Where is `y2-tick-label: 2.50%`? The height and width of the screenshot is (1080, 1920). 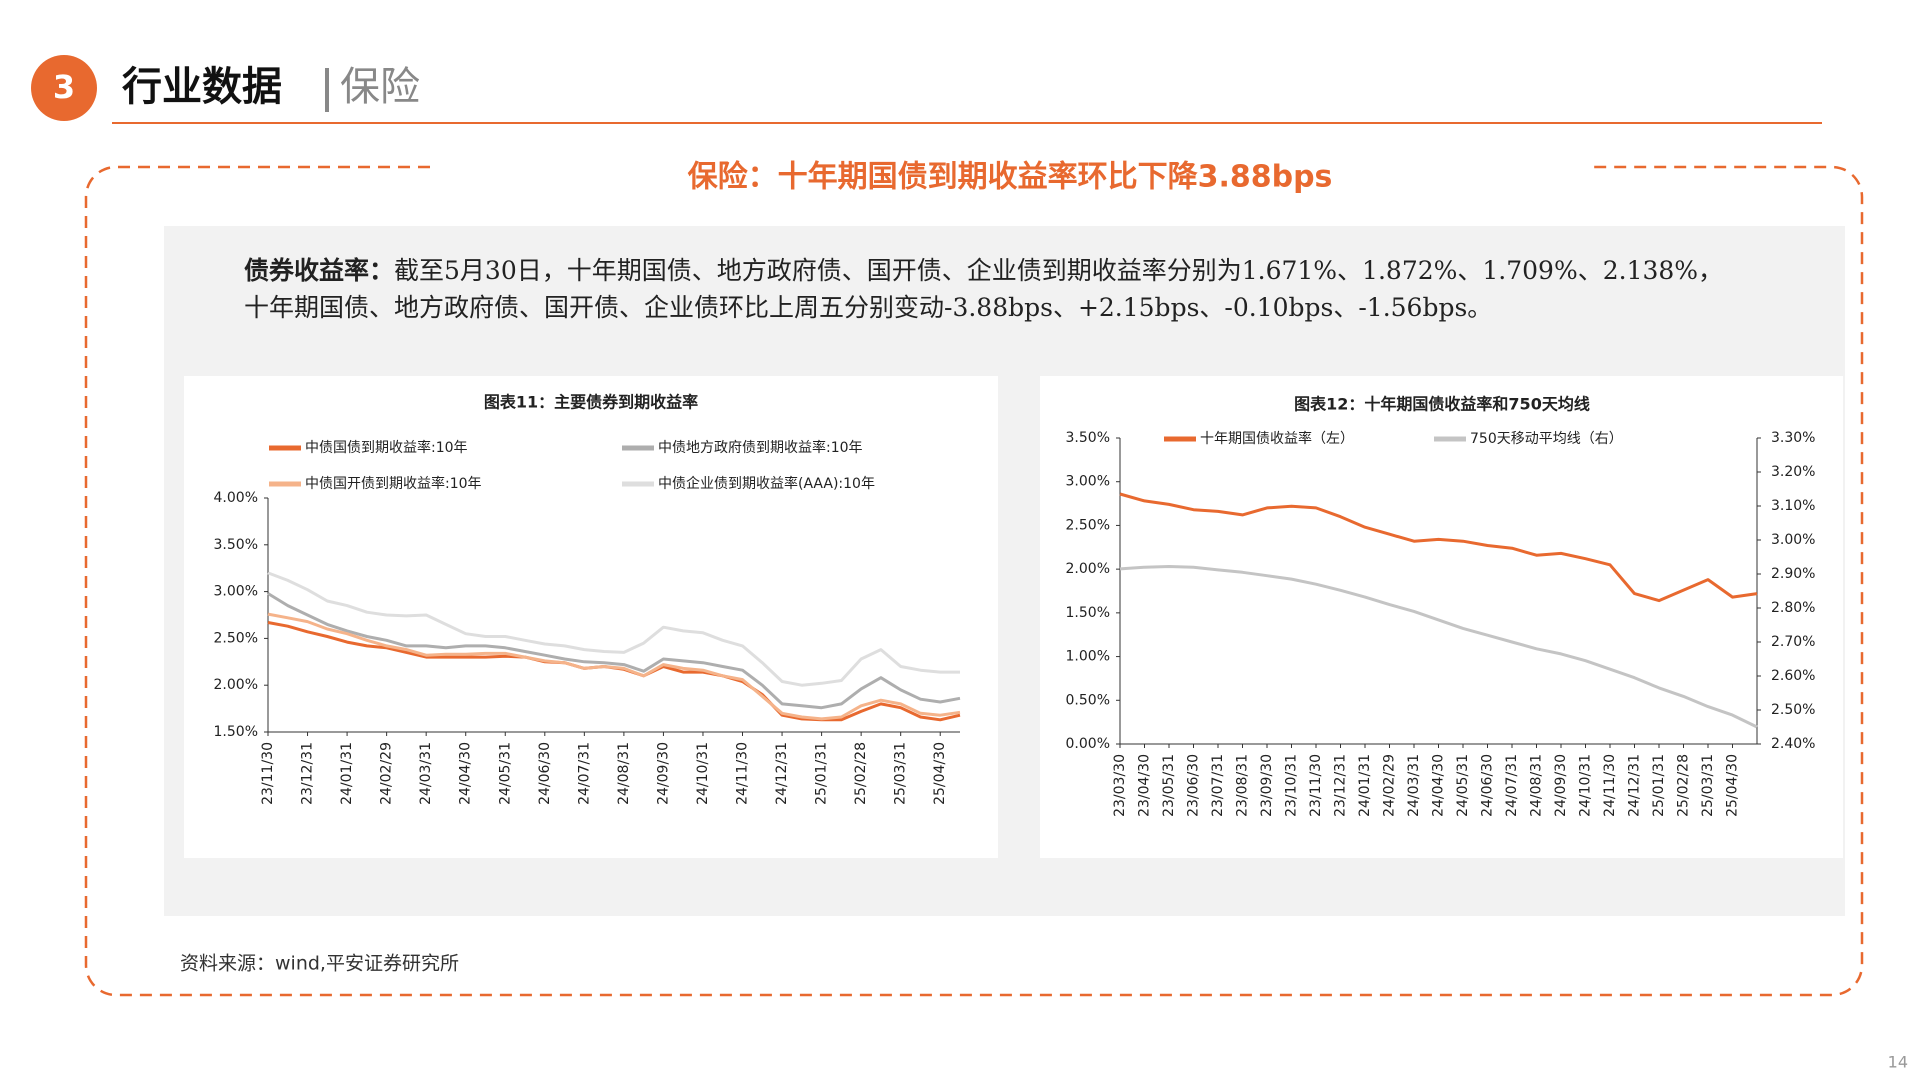 y2-tick-label: 2.50% is located at coordinates (1793, 710).